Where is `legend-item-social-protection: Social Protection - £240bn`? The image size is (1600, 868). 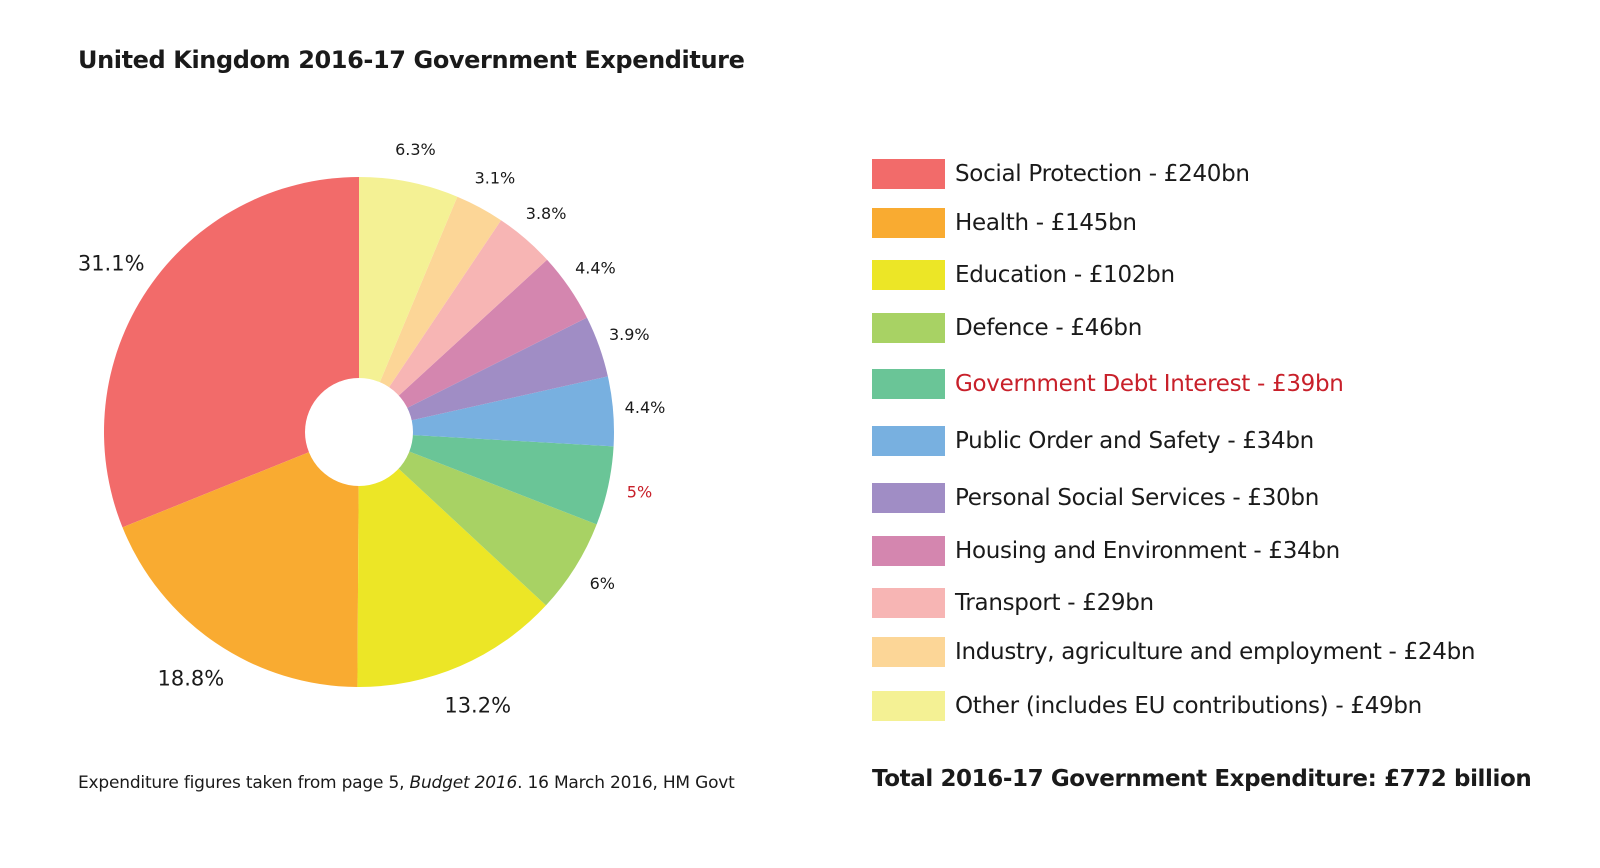
legend-item-social-protection: Social Protection - £240bn is located at coordinates (1061, 174).